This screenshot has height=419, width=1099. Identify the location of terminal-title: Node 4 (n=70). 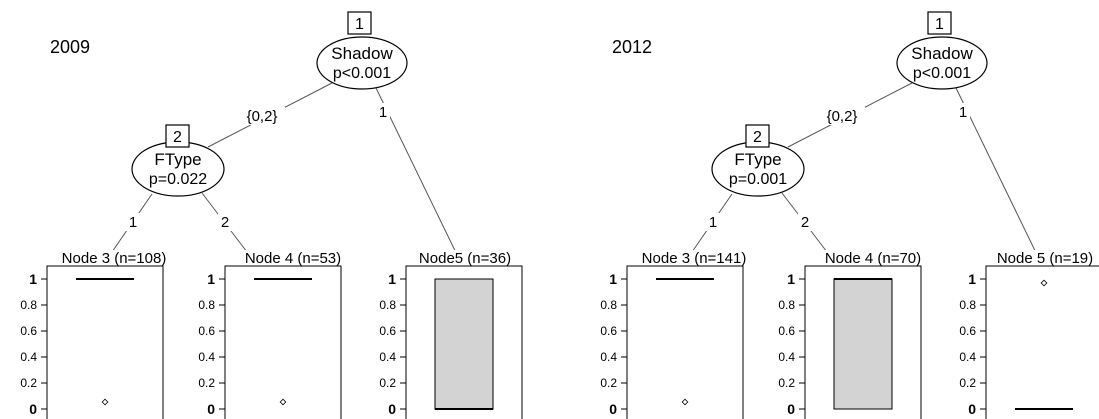
(873, 258).